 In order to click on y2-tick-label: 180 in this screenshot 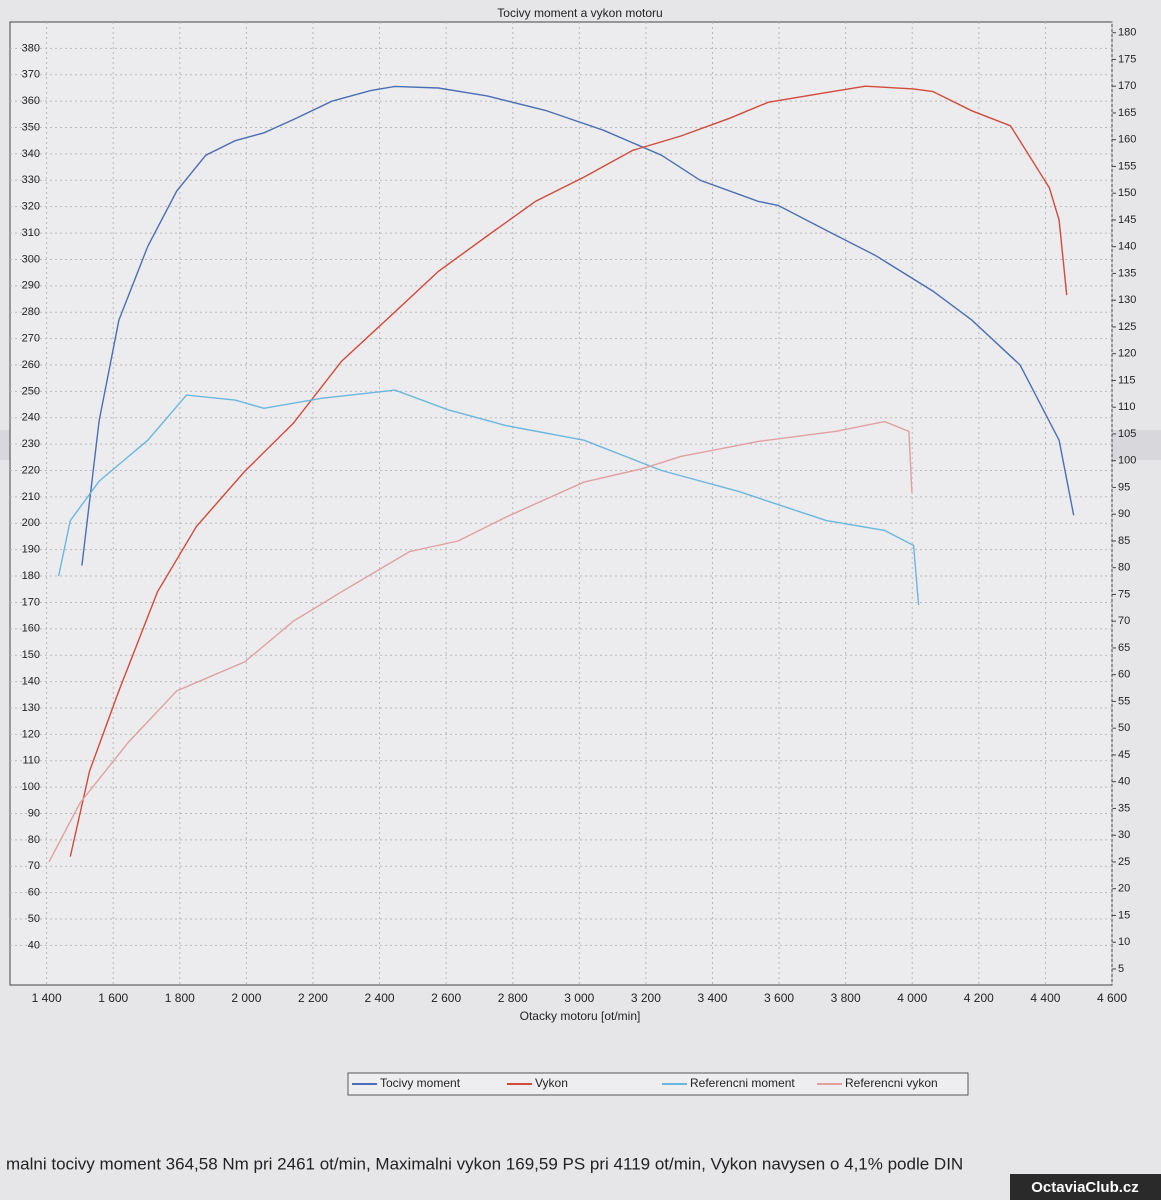, I will do `click(1127, 33)`.